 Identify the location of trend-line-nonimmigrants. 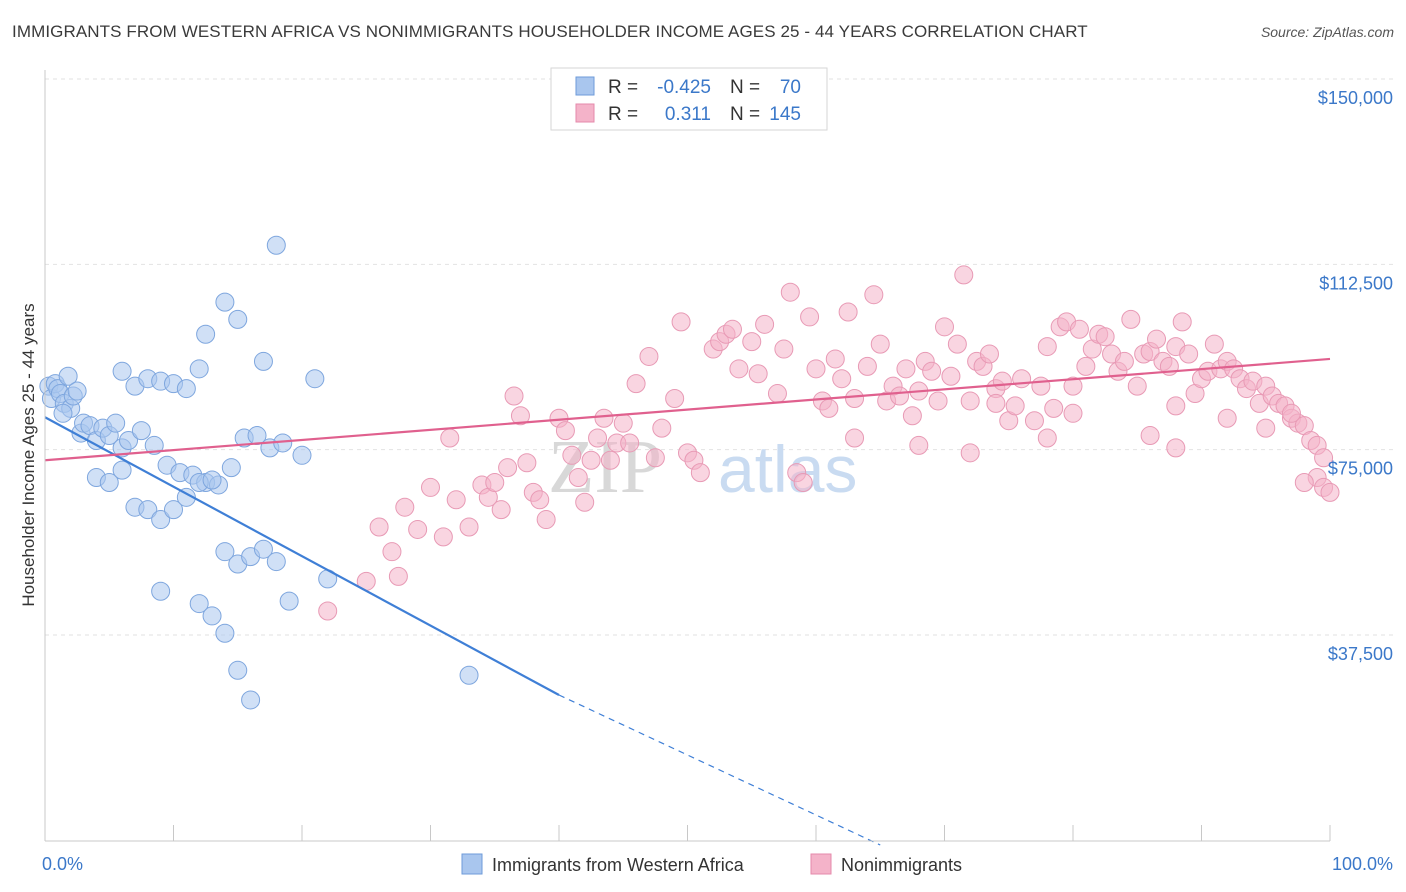
(687, 409).